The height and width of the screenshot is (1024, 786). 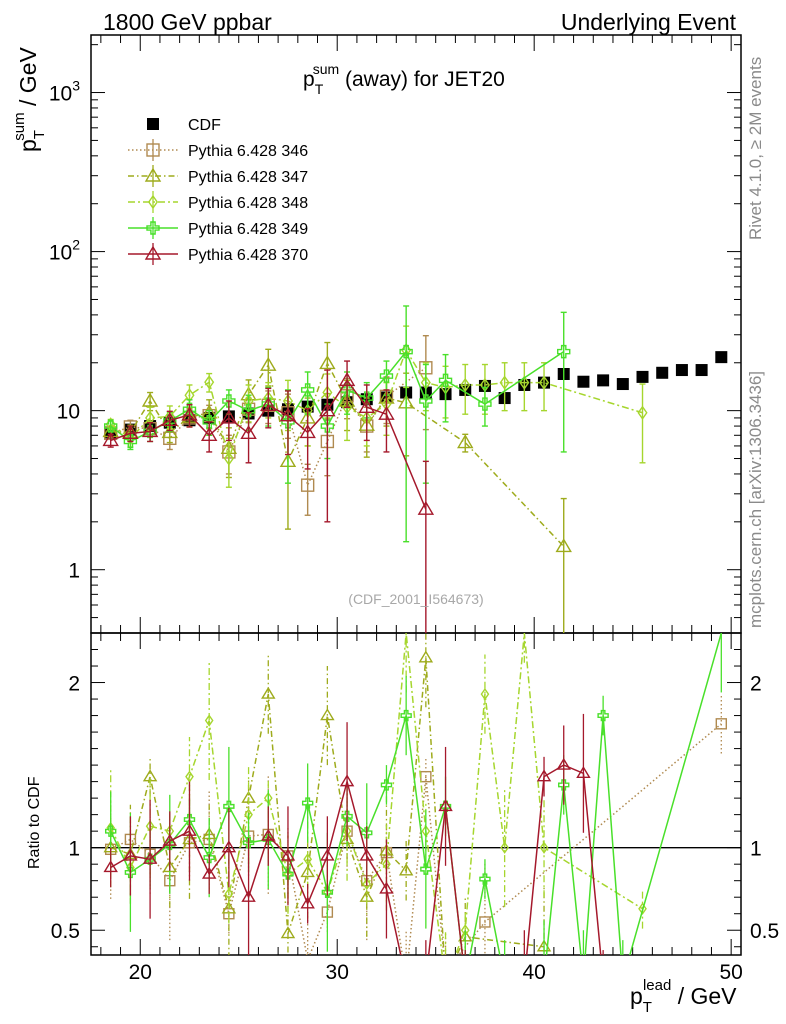 I want to click on ratio-tick-label-right: 2, so click(x=756, y=684).